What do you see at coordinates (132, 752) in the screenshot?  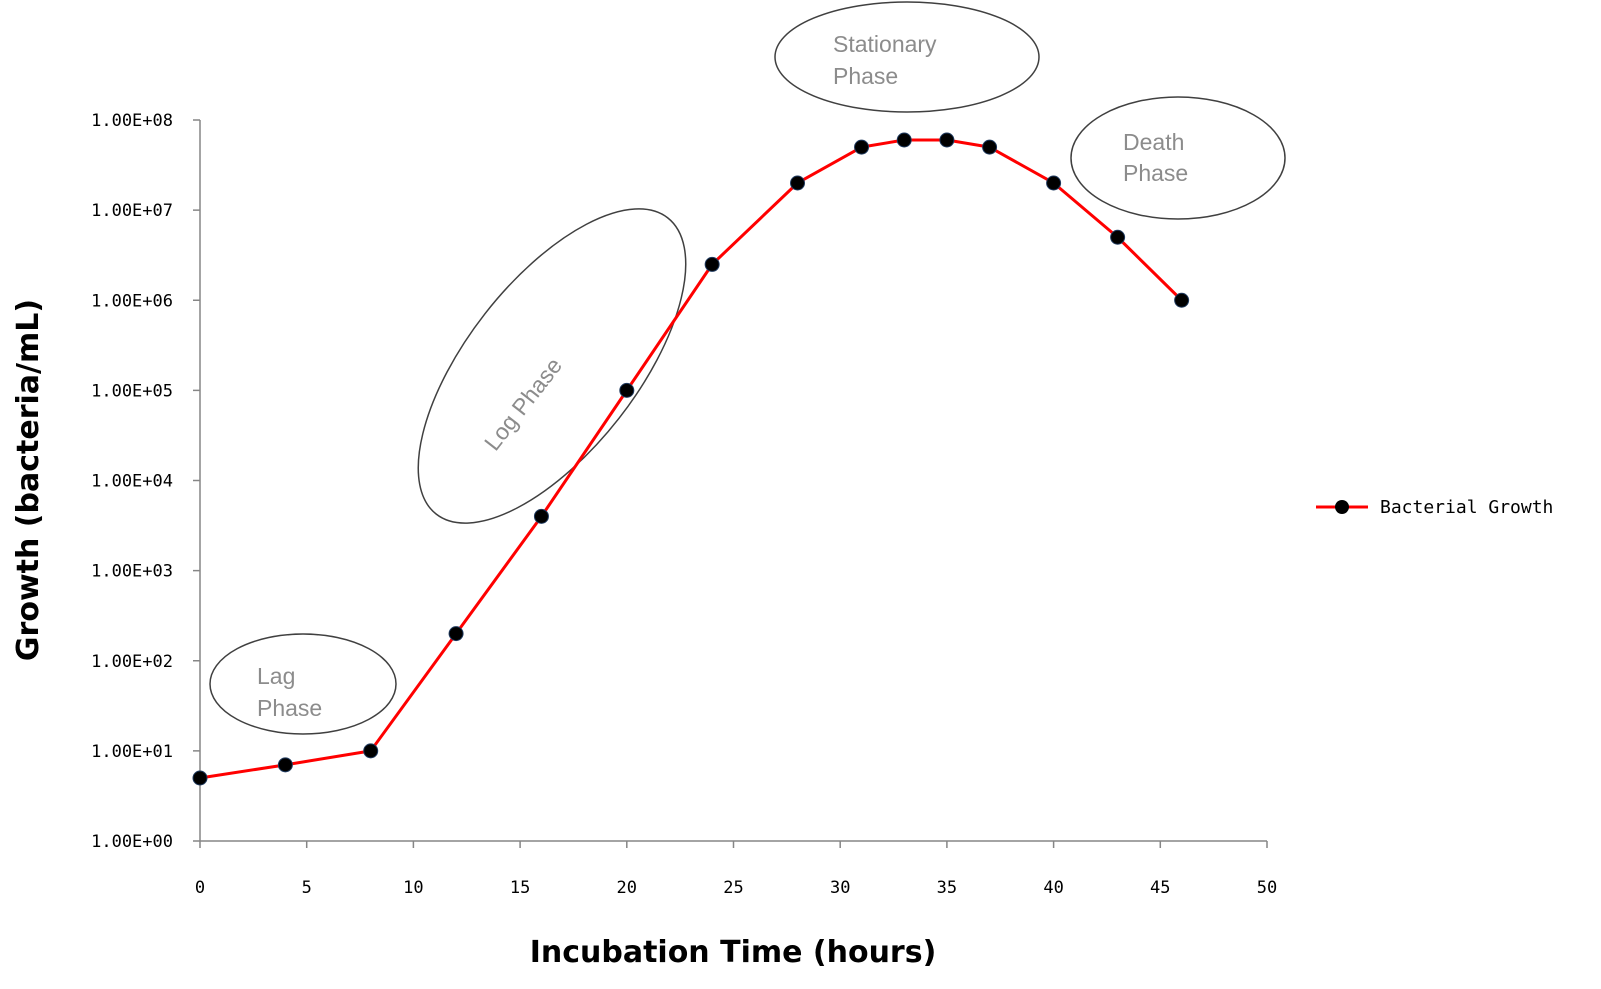 I see `y-tick-label: 1.00E+01` at bounding box center [132, 752].